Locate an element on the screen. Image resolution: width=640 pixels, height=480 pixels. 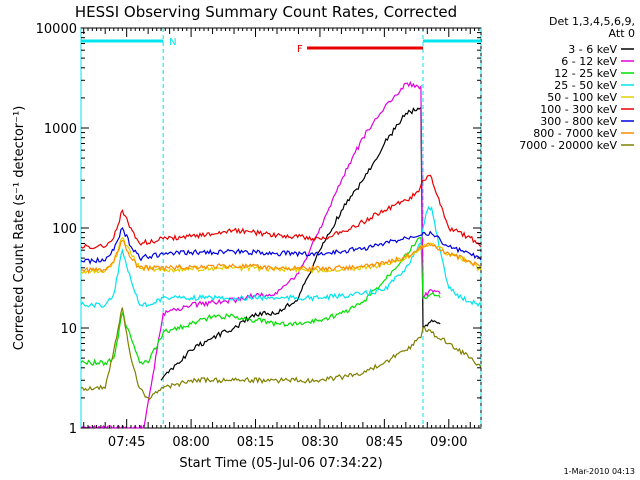
y-tick-label: 1 is located at coordinates (73, 429).